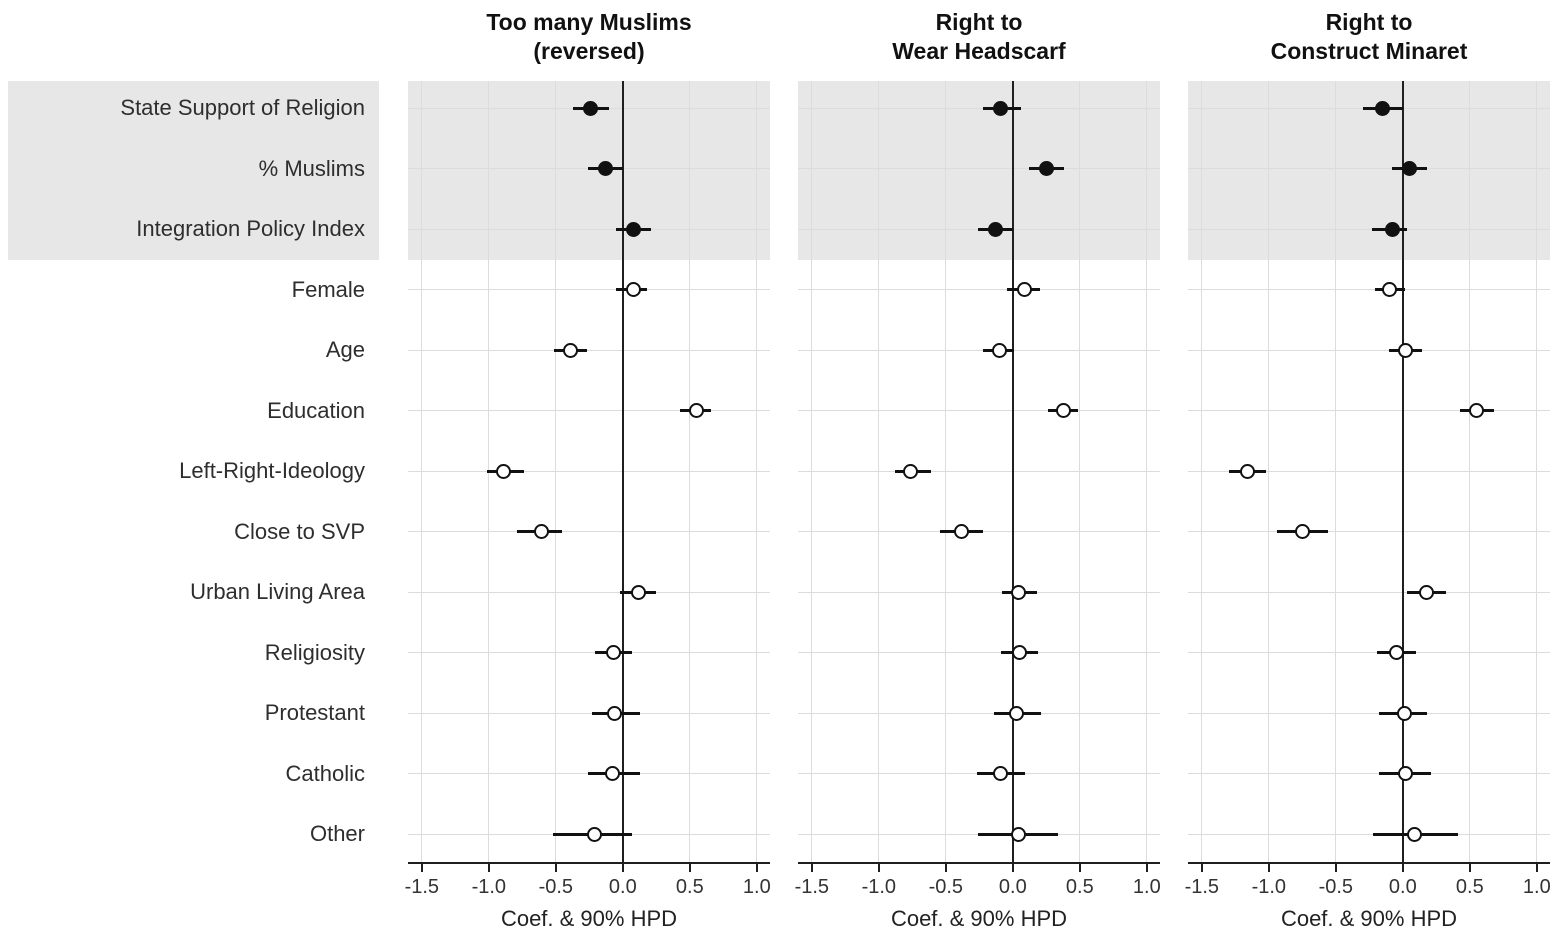 The width and height of the screenshot is (1566, 952). I want to click on y-axis-label: Education, so click(316, 410).